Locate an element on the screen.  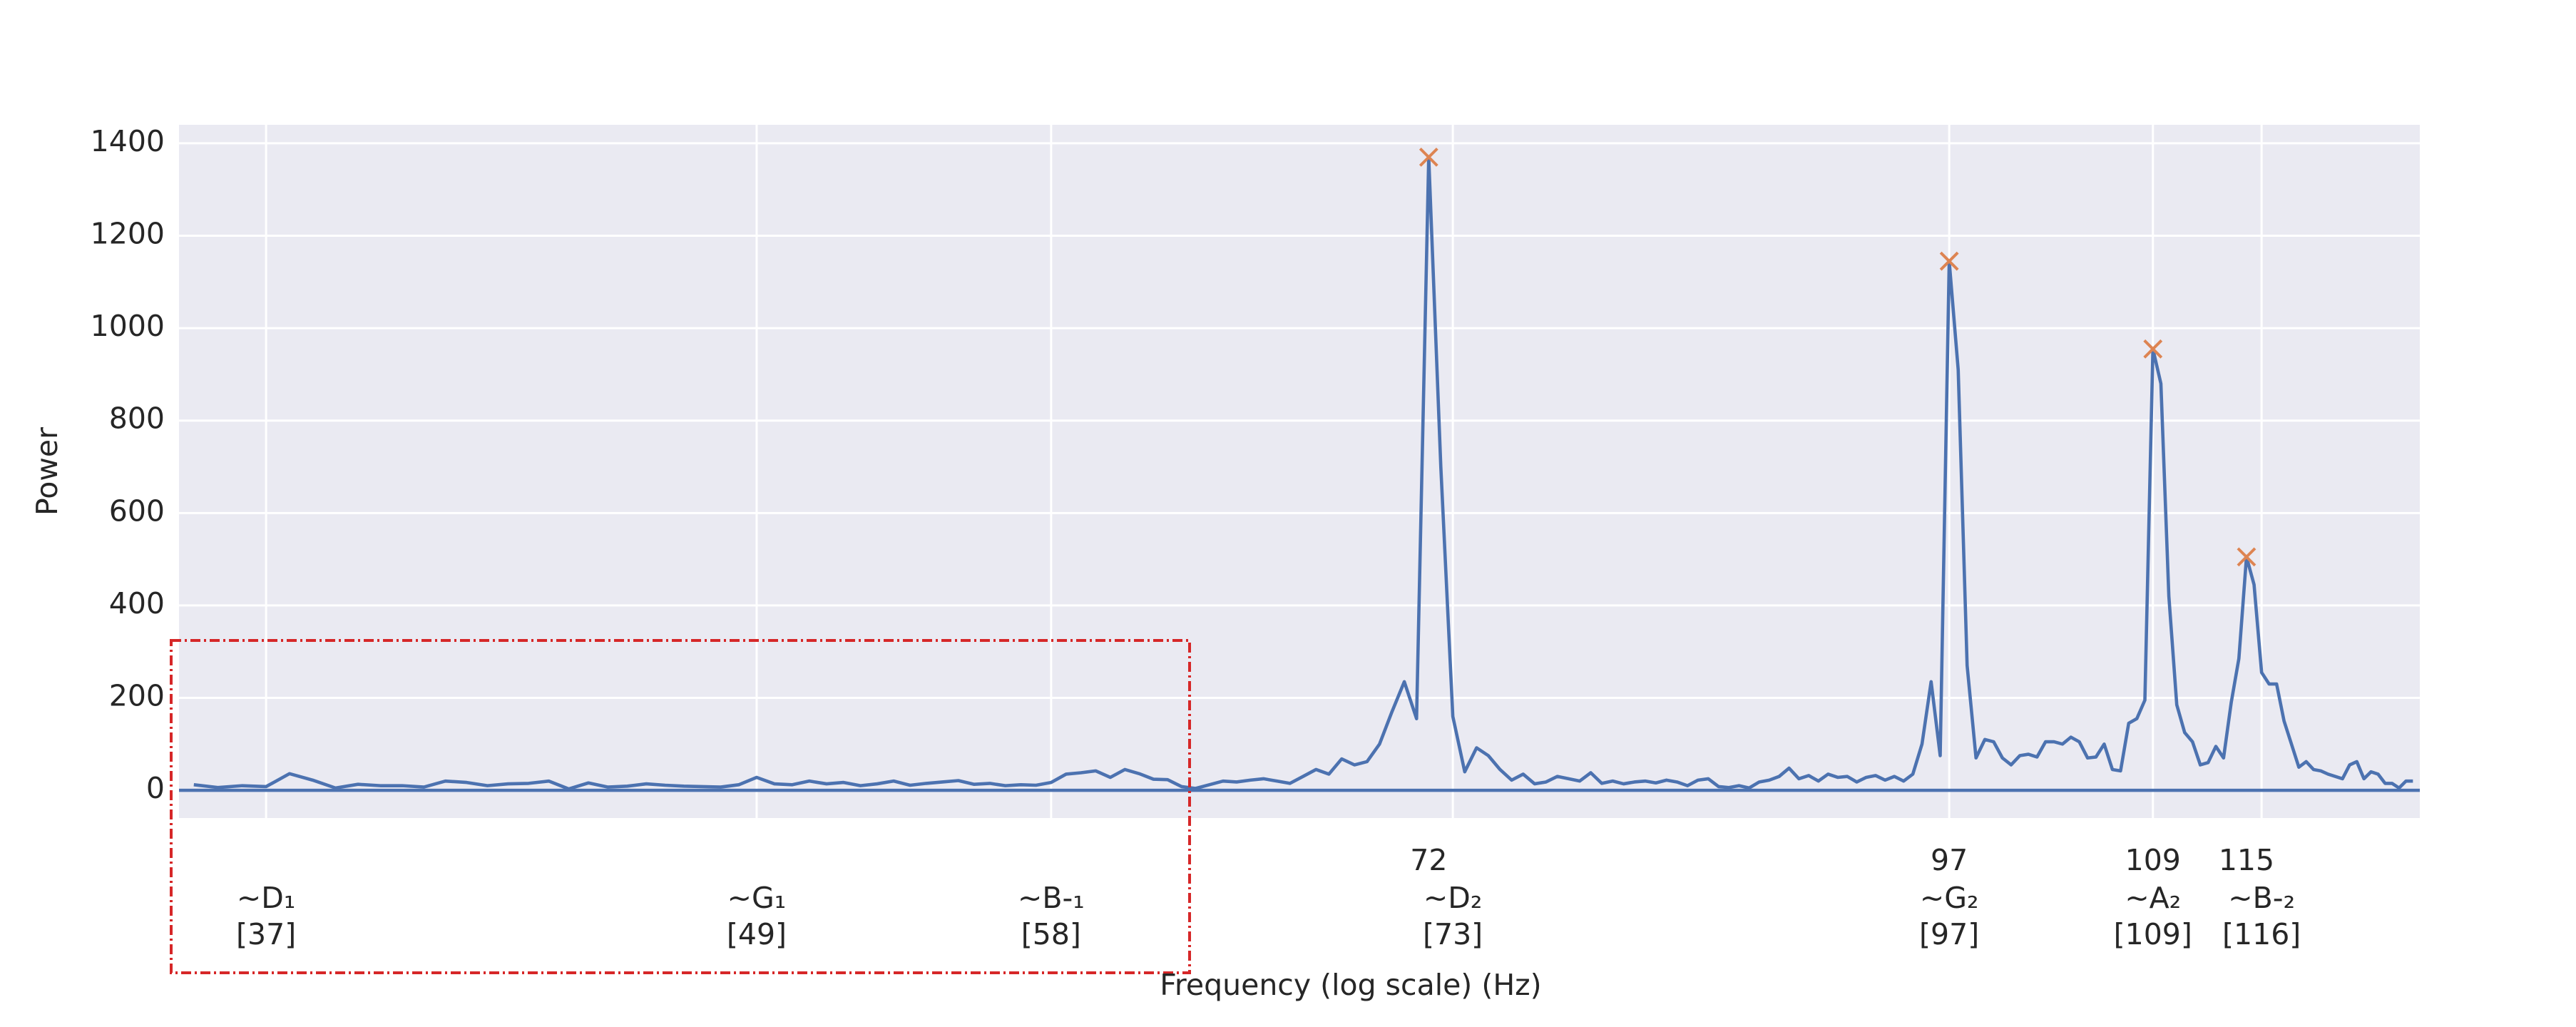
tick-label-line: [109] is located at coordinates (2153, 934).